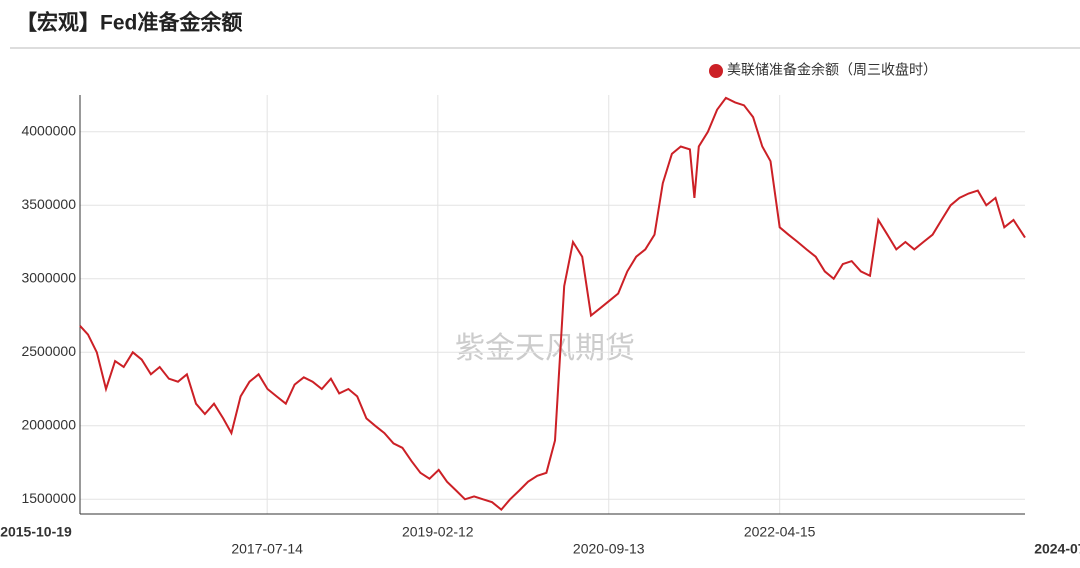  Describe the element at coordinates (48, 204) in the screenshot. I see `y-tick-label: 3500000` at that location.